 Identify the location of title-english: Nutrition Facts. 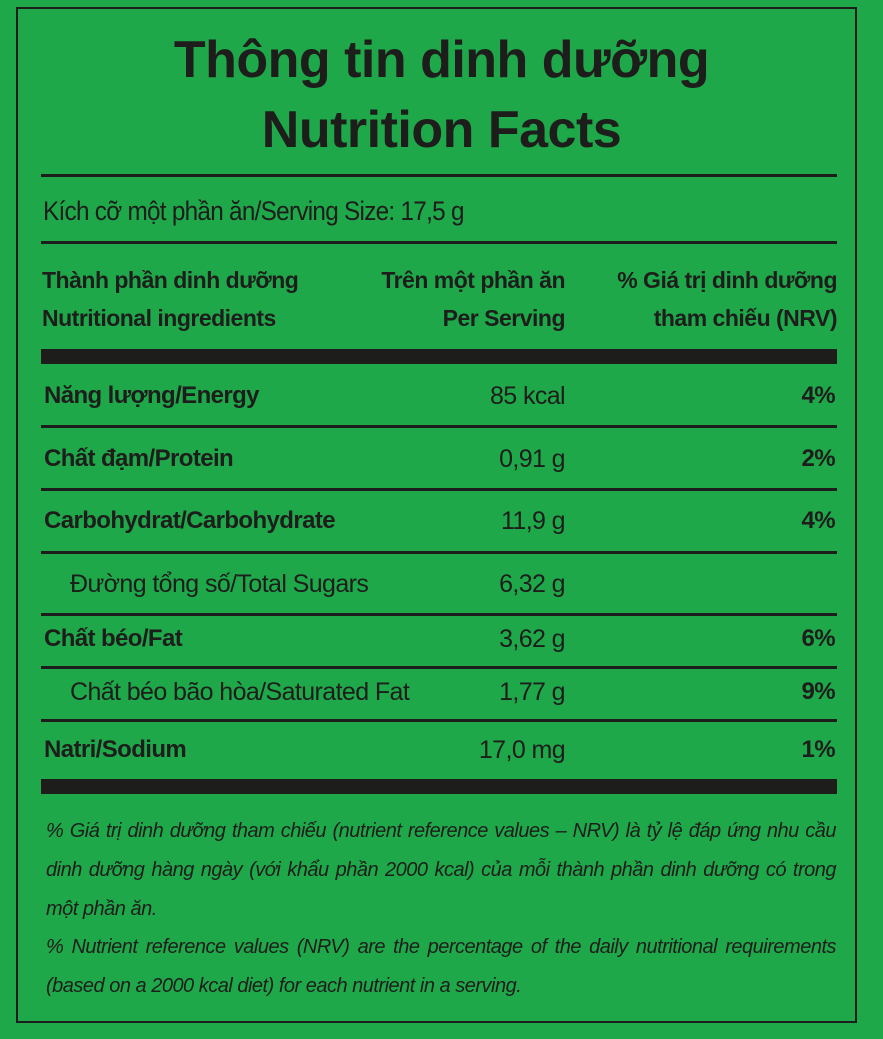
(441, 130).